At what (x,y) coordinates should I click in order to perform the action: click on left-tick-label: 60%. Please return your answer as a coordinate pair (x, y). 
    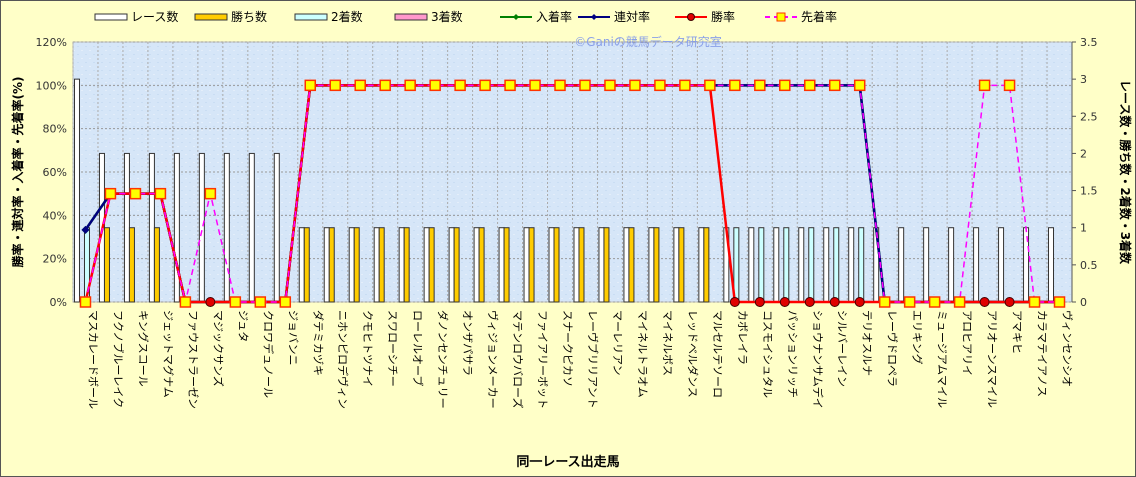
    Looking at the image, I should click on (55, 172).